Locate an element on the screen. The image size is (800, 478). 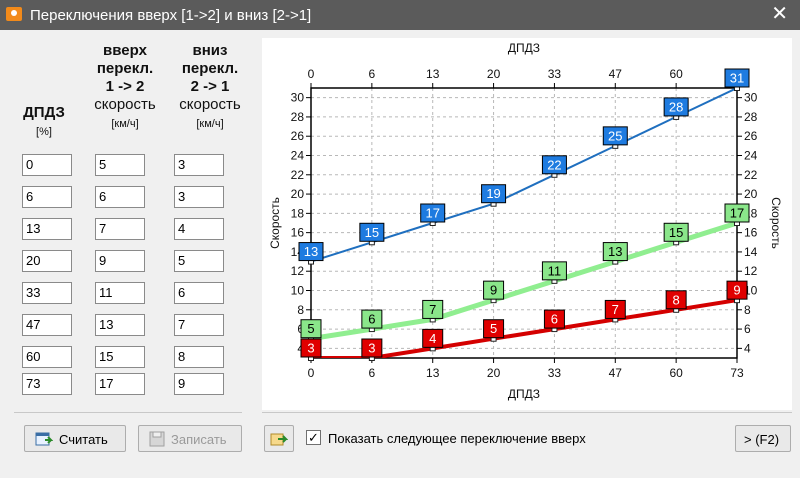
write-button: Записать is located at coordinates (190, 438).